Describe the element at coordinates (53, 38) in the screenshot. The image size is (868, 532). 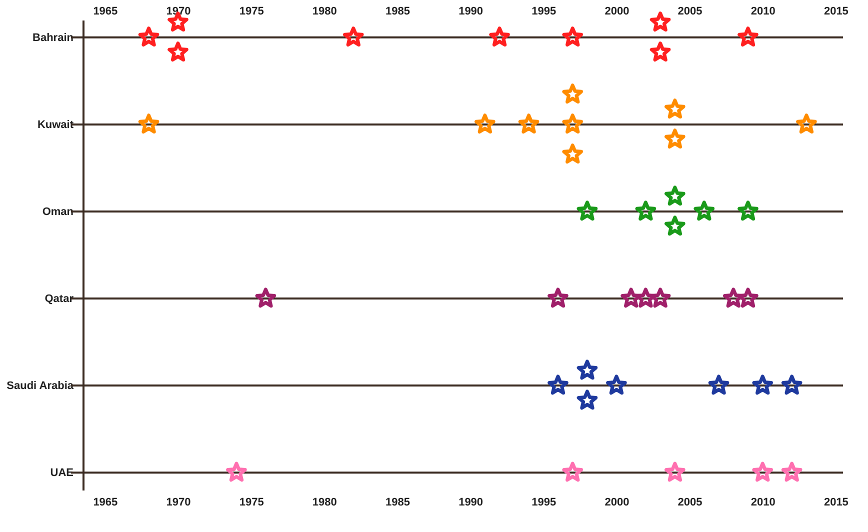
I see `y-tick-label: Bahrain` at that location.